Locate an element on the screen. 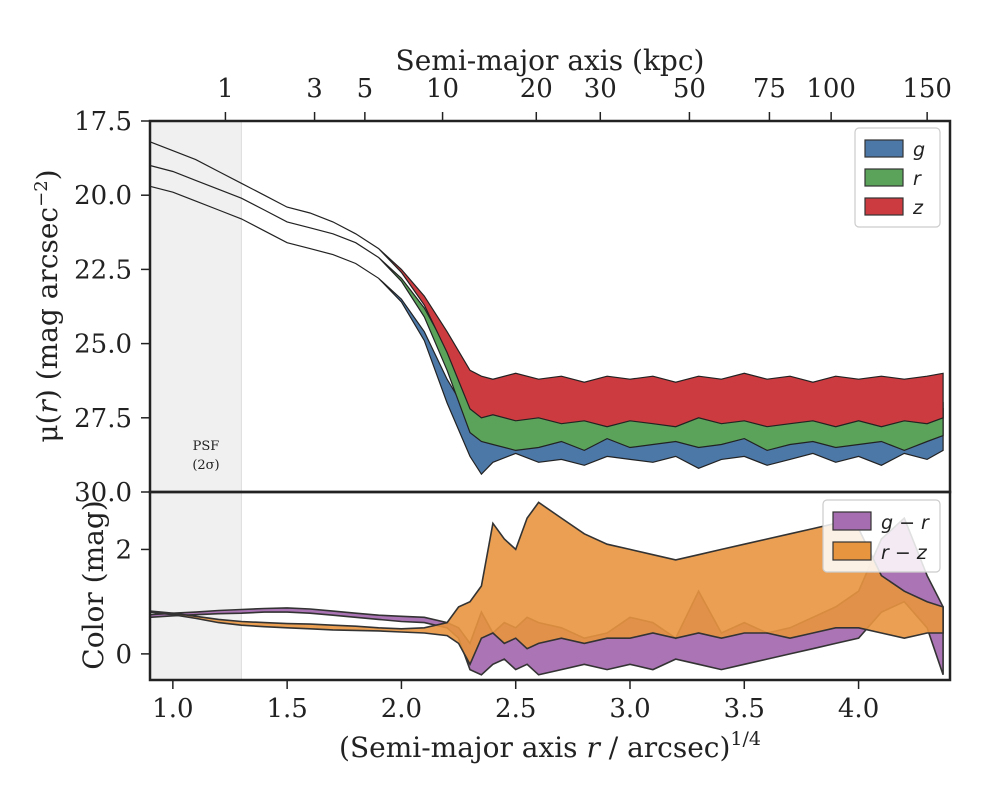  bottom-y-axis-title: Color (mag) is located at coordinates (93, 584).